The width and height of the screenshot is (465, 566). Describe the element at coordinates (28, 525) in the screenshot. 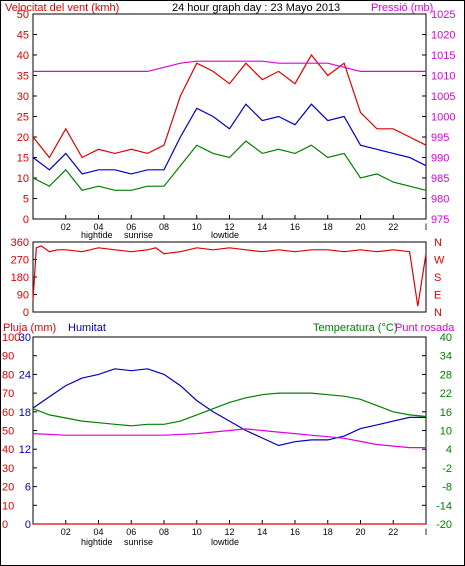

I see `humidity-y-tick-label: 0` at that location.